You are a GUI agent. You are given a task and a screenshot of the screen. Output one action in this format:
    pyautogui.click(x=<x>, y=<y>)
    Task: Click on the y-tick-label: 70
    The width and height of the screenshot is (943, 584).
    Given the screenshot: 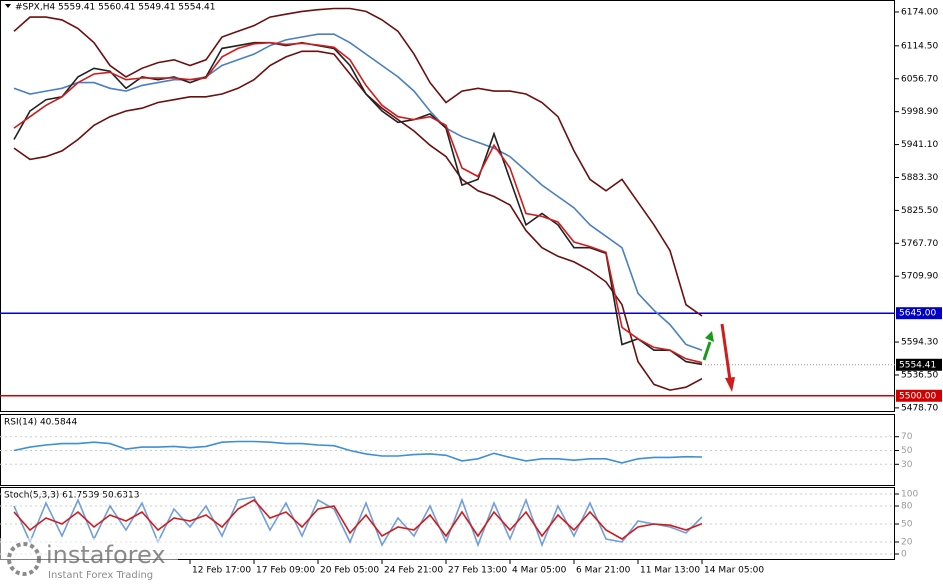 What is the action you would take?
    pyautogui.click(x=907, y=437)
    